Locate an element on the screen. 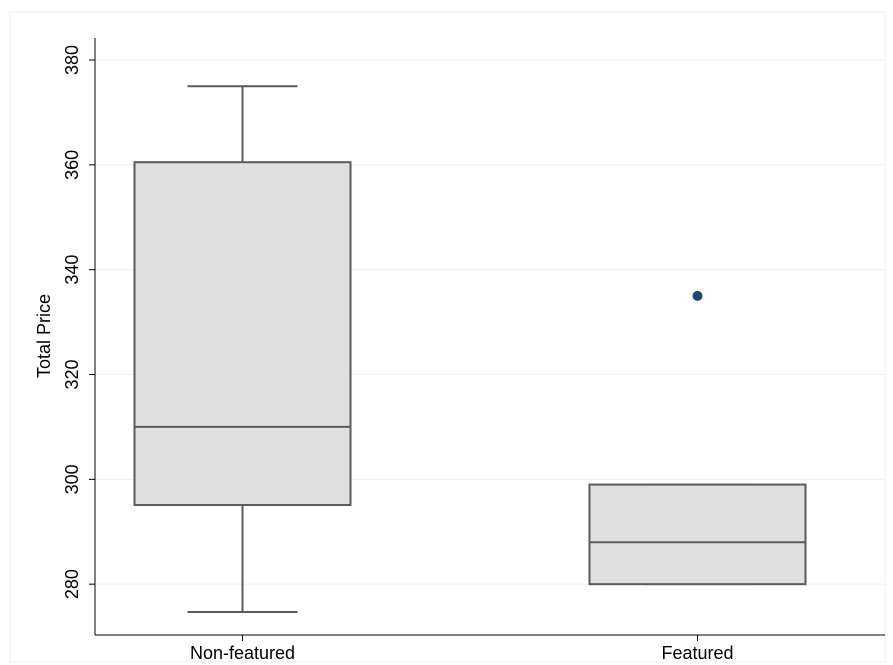 This screenshot has width=893, height=665. outlier is located at coordinates (697, 295).